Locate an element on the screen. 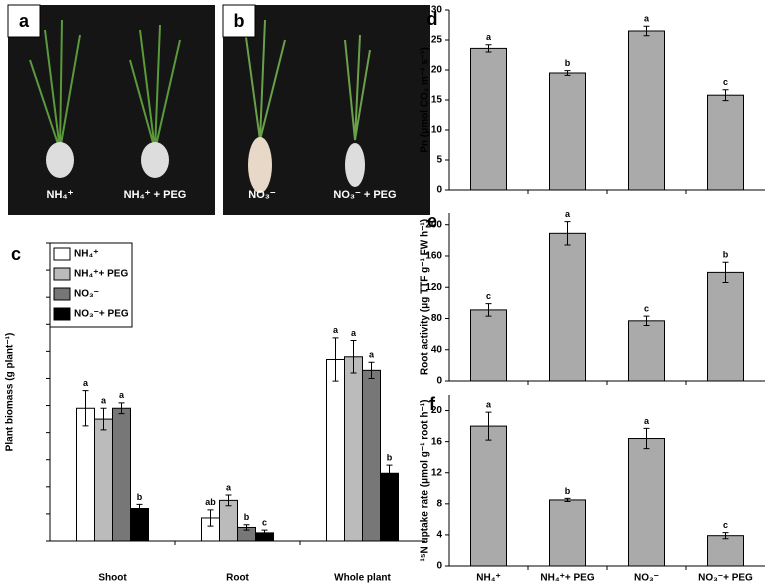 This screenshot has height=586, width=778. y-axis-label: ¹⁵N uptake rate (μmol g⁻¹ root h⁻¹) is located at coordinates (425, 481).